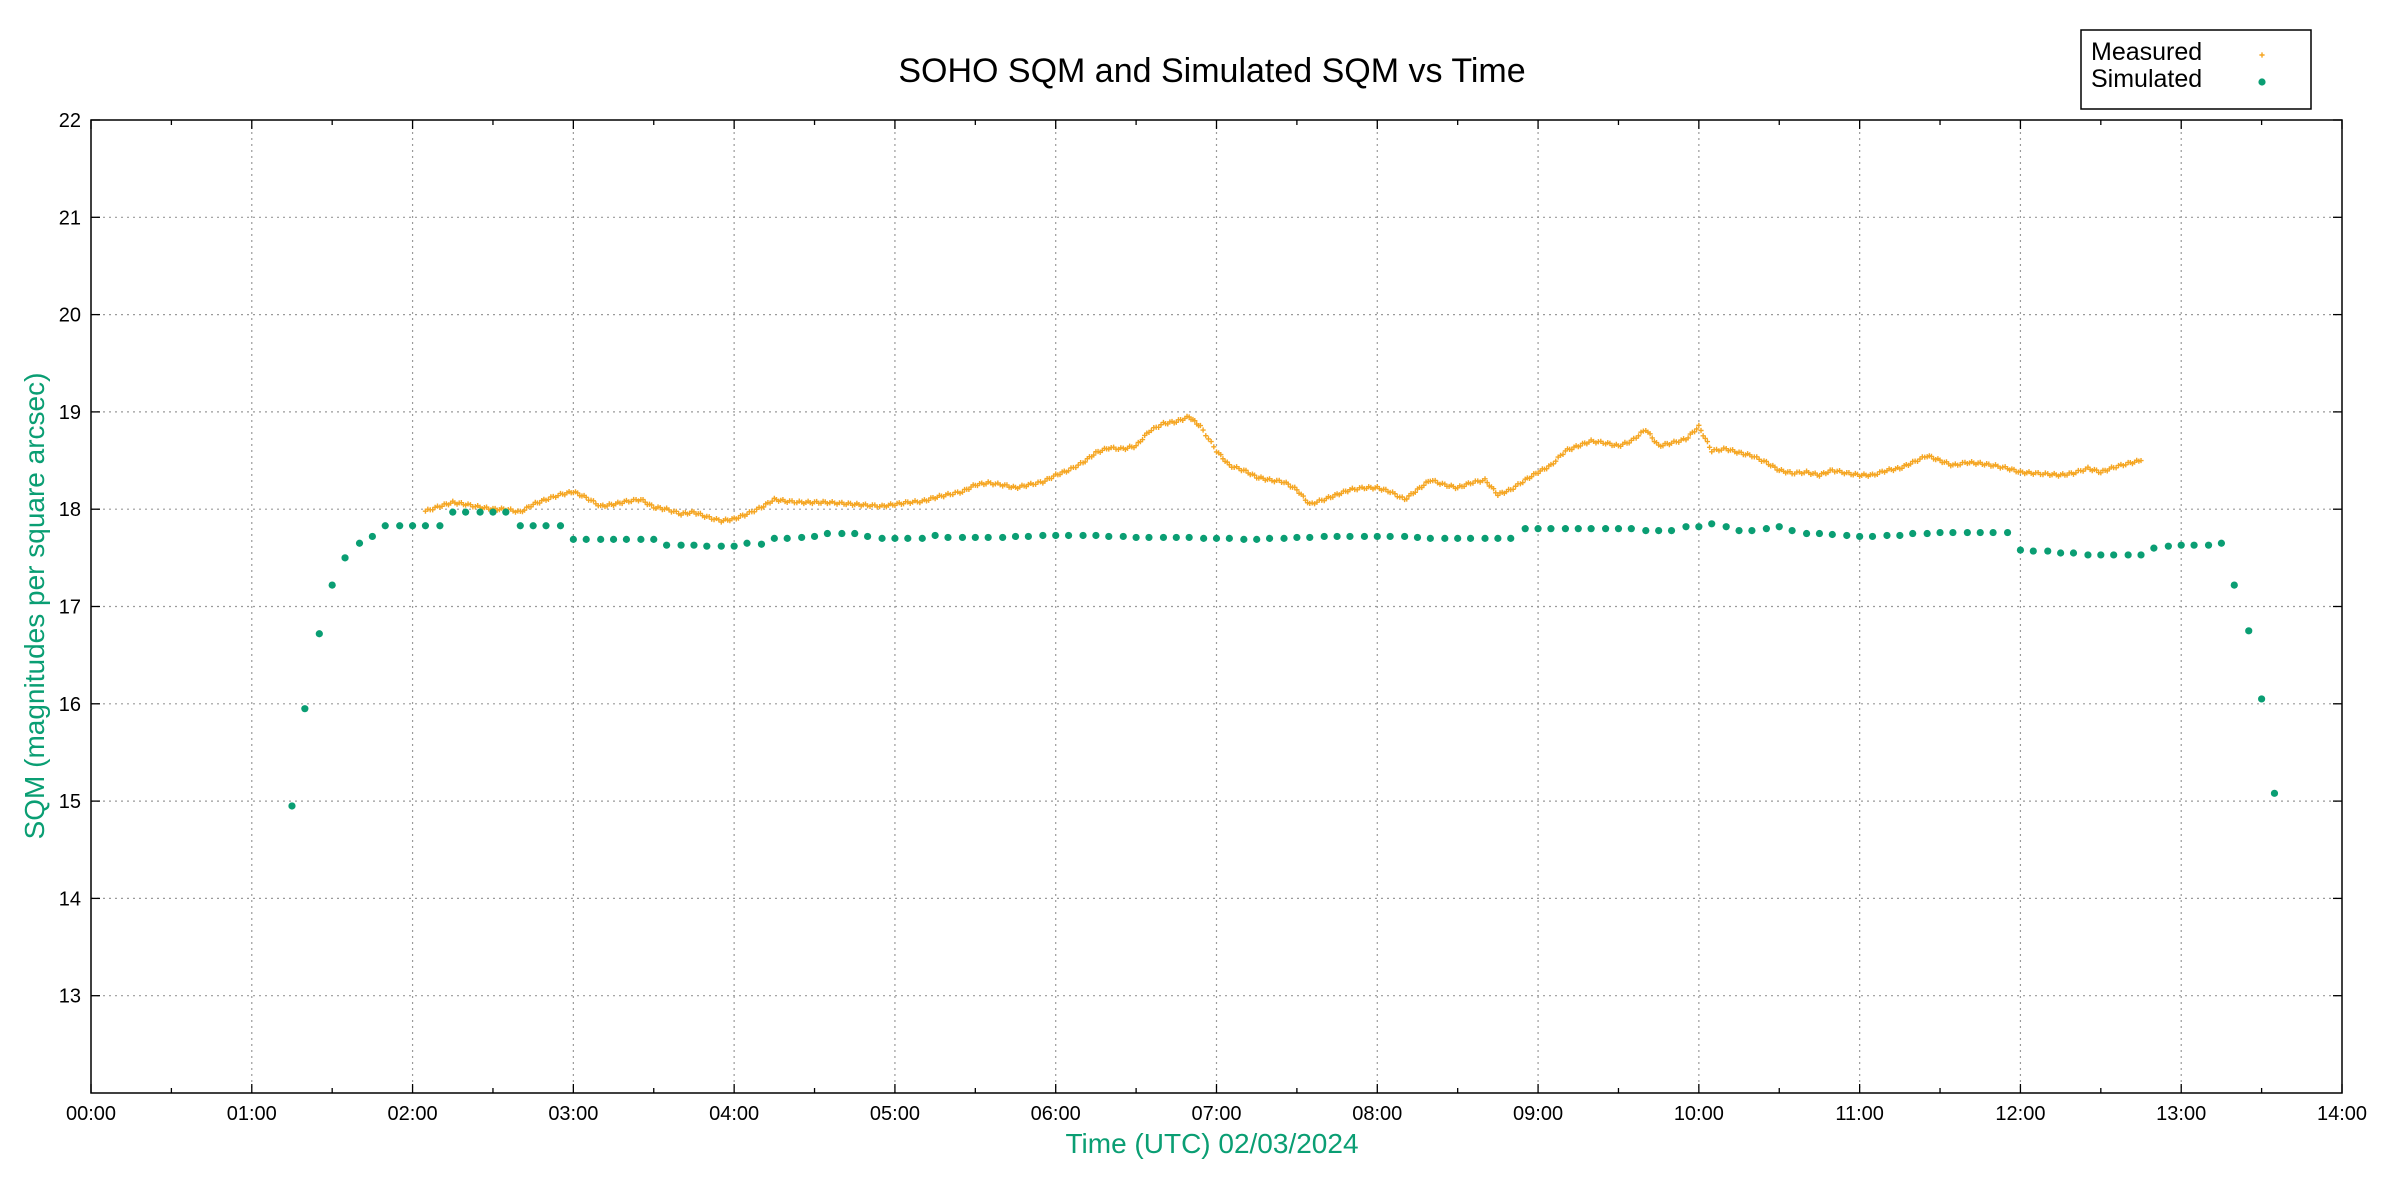  What do you see at coordinates (1283, 469) in the screenshot?
I see `measured-series` at bounding box center [1283, 469].